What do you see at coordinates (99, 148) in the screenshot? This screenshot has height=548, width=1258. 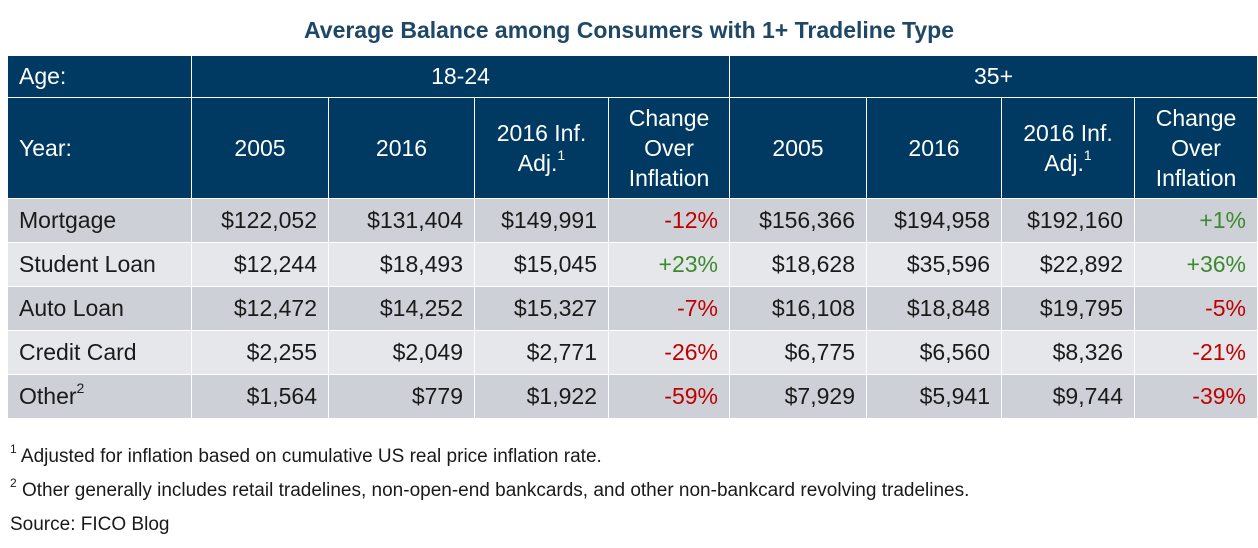 I see `year-label: Year:` at bounding box center [99, 148].